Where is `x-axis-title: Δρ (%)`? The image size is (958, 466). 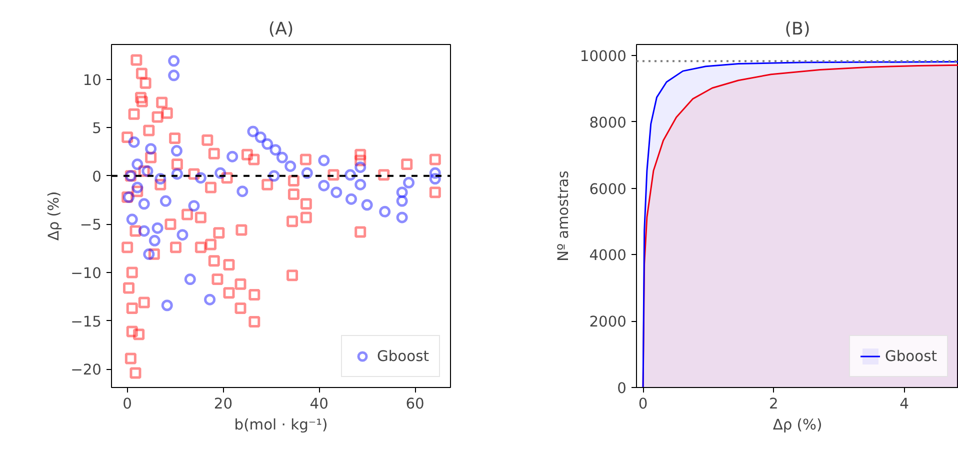
x-axis-title: Δρ (%) is located at coordinates (797, 425).